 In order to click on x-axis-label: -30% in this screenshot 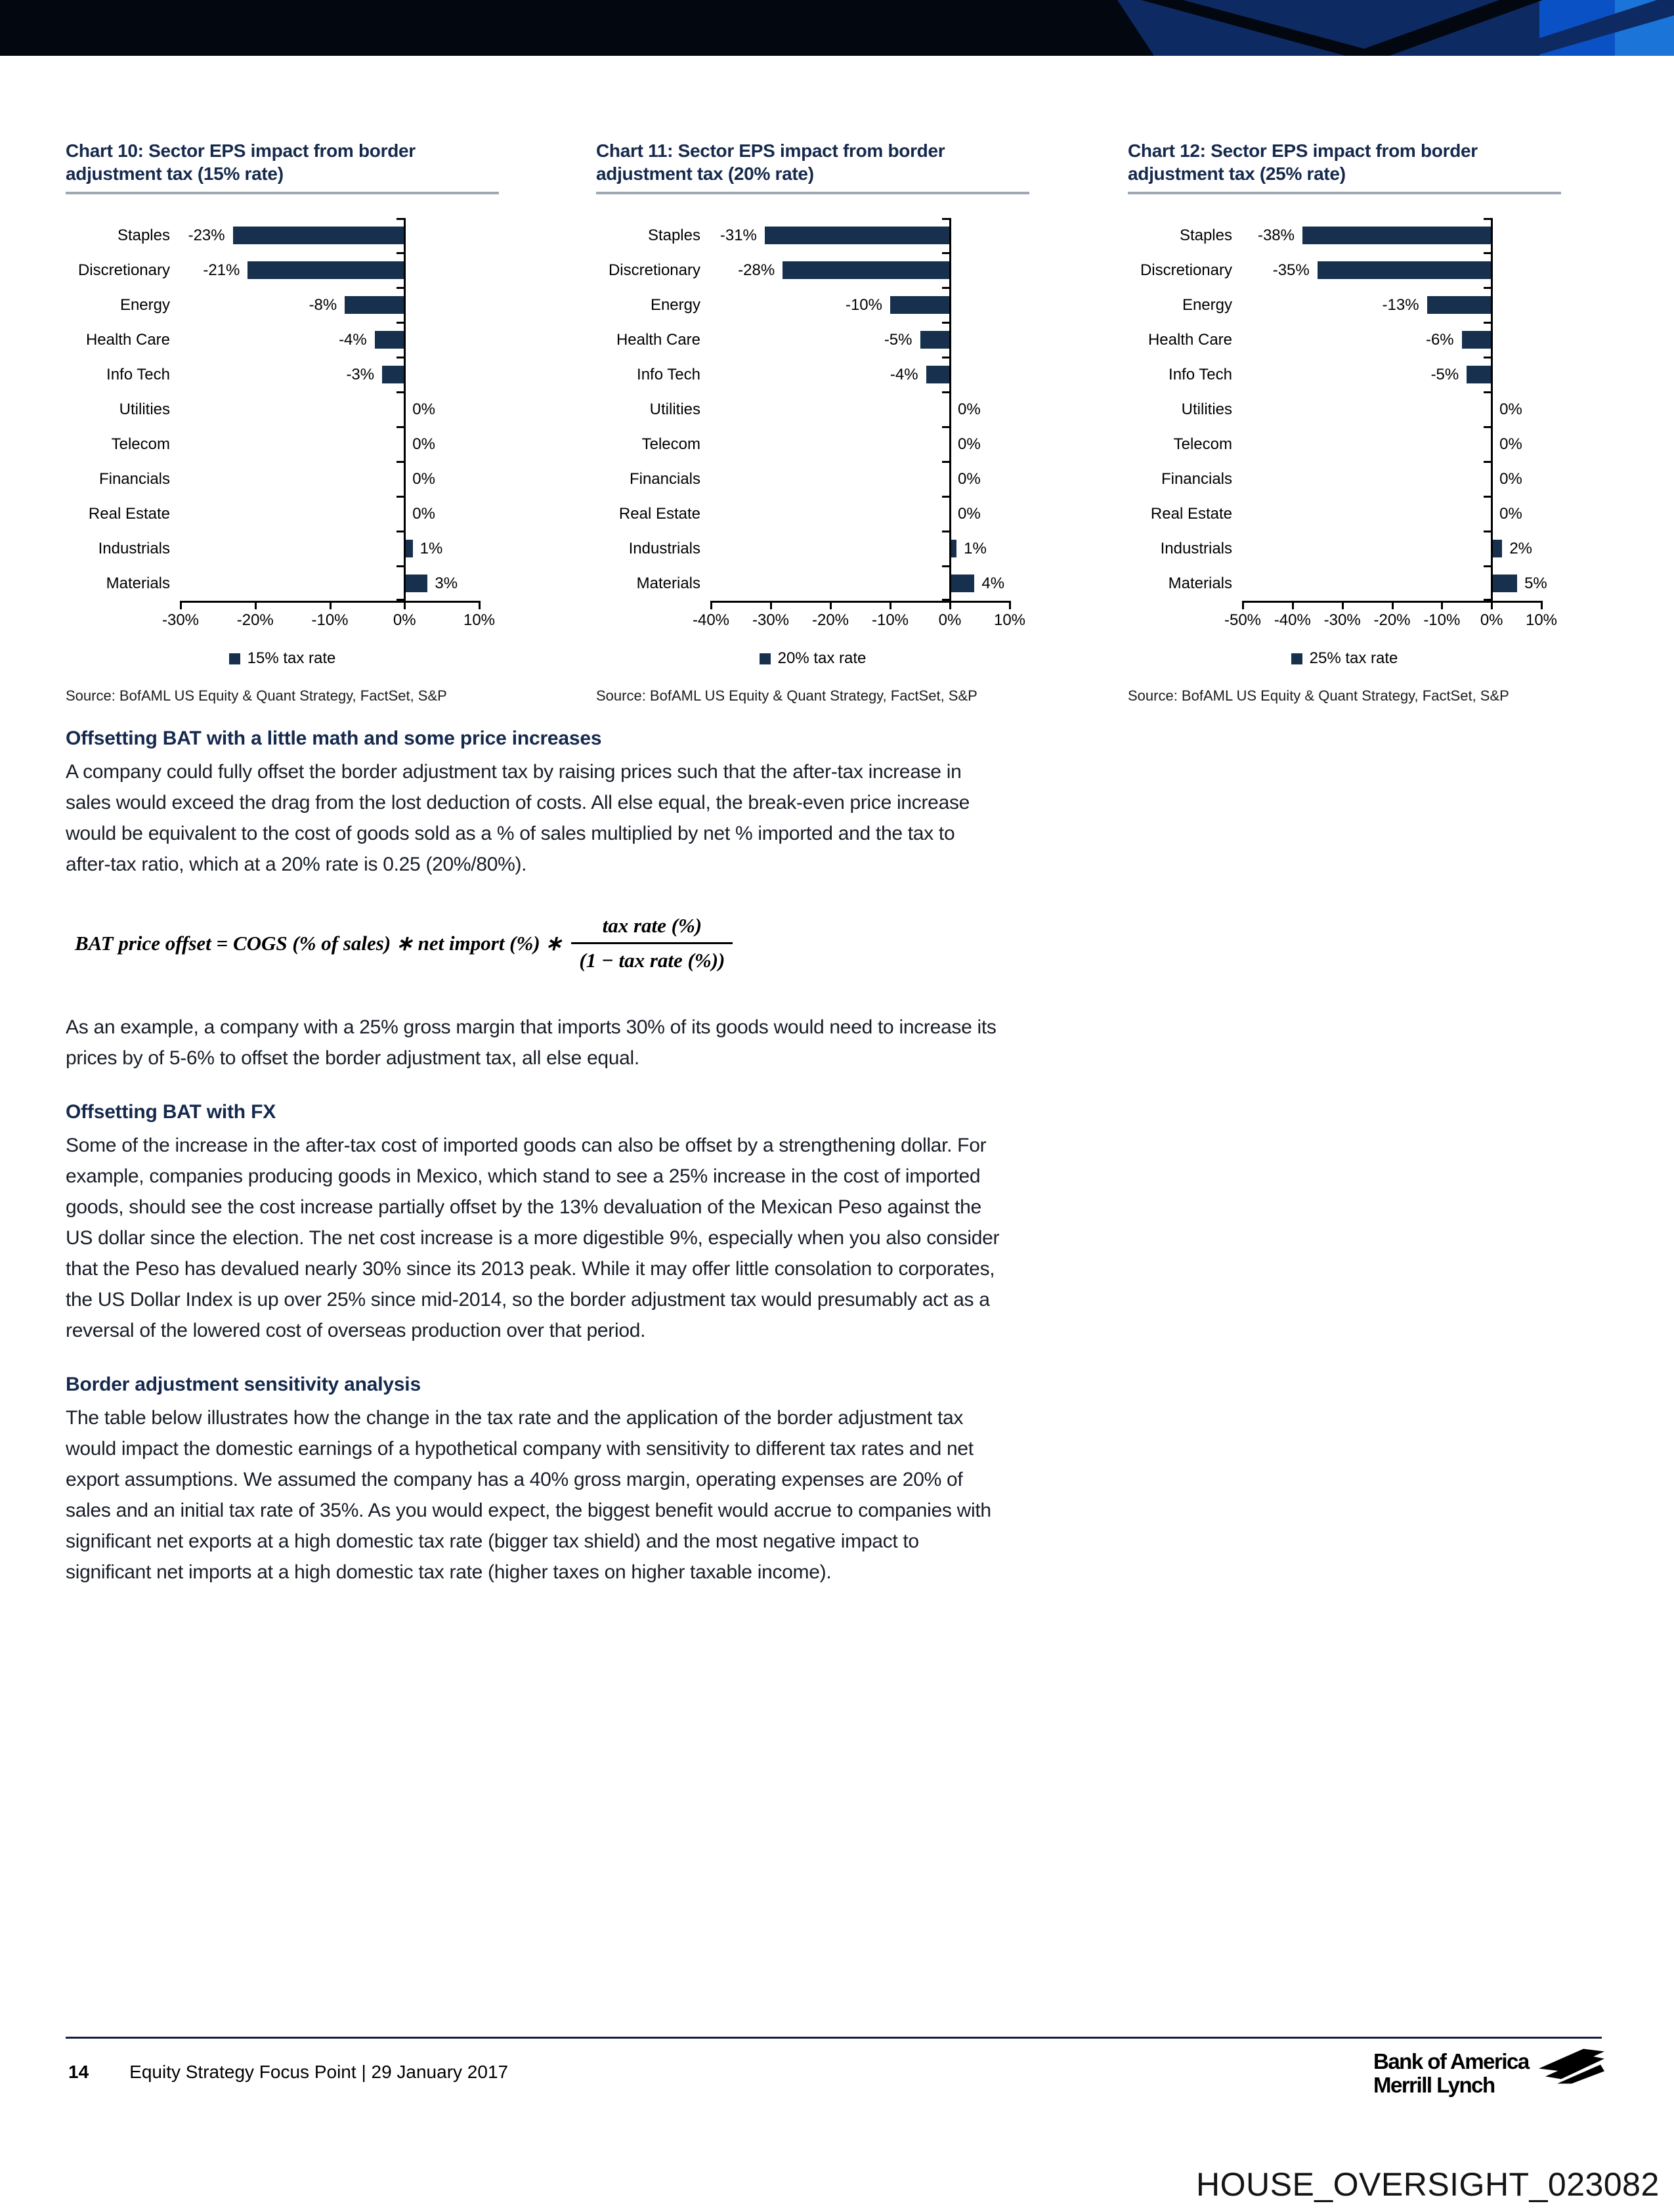, I will do `click(1342, 620)`.